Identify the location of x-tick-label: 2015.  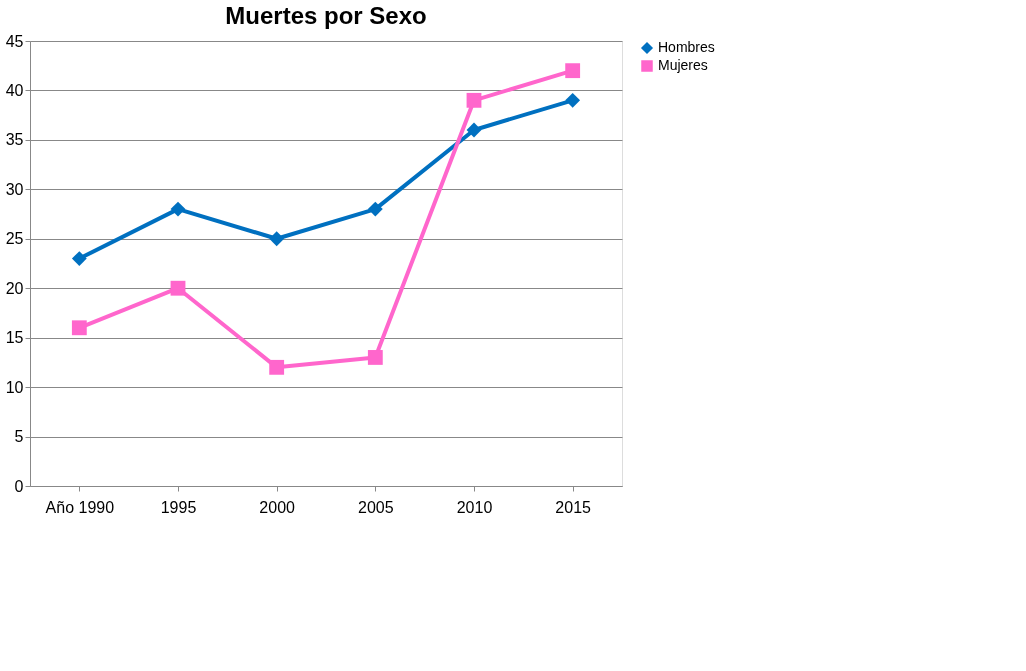
(573, 507).